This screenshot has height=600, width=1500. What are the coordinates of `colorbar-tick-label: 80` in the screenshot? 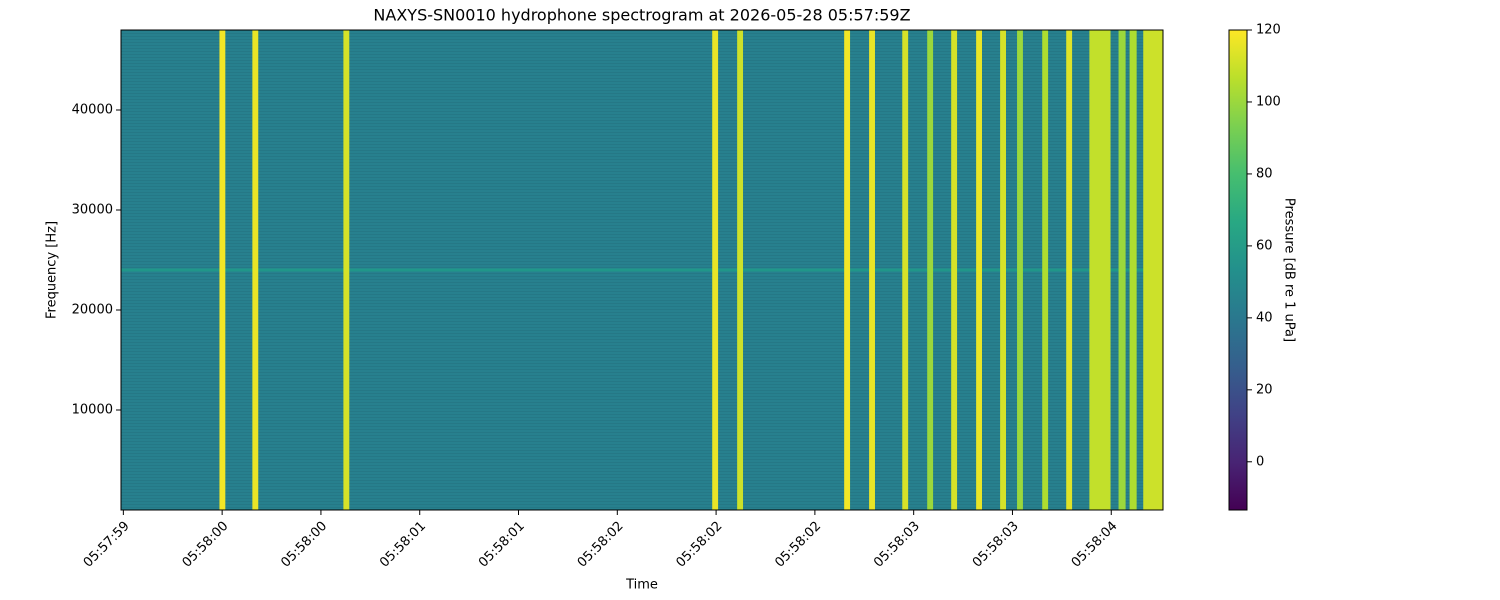 It's located at (1264, 173).